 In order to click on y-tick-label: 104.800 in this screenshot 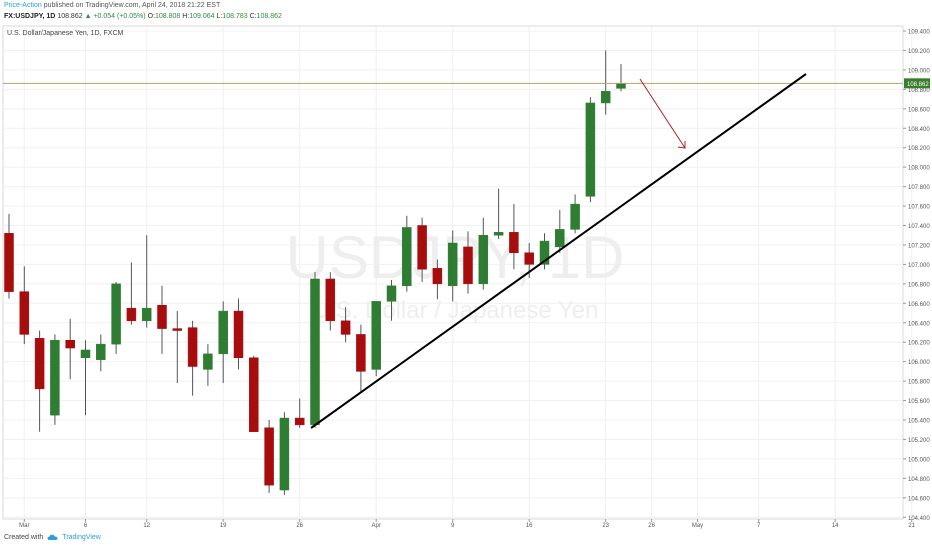, I will do `click(919, 480)`.